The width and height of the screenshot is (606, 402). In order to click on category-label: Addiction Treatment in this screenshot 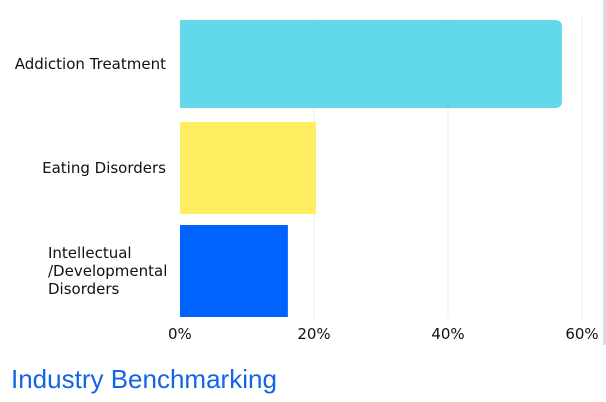, I will do `click(90, 64)`.